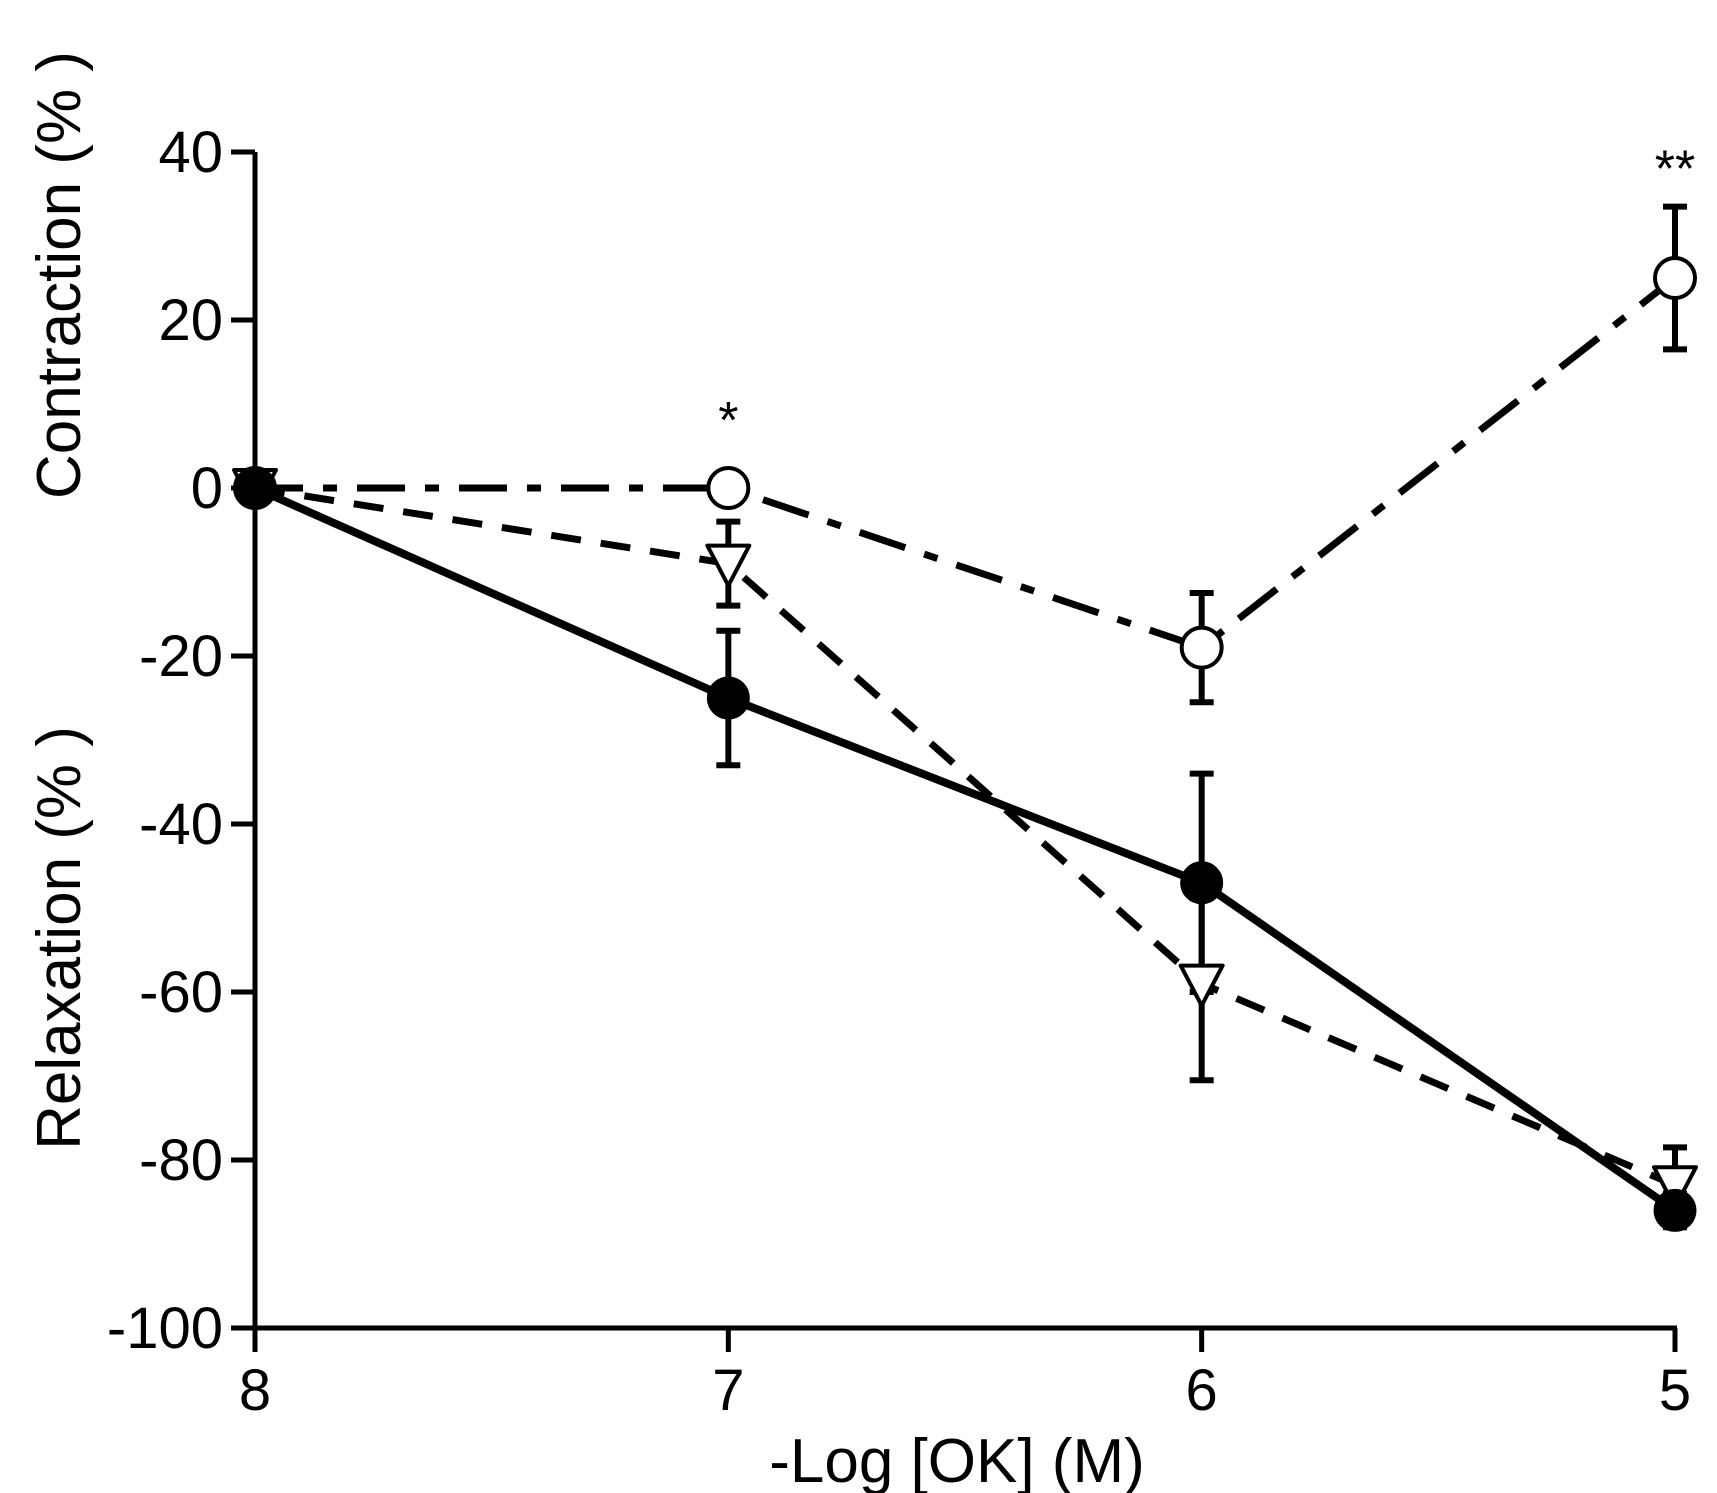  What do you see at coordinates (1202, 1390) in the screenshot?
I see `x-tick-label: 6` at bounding box center [1202, 1390].